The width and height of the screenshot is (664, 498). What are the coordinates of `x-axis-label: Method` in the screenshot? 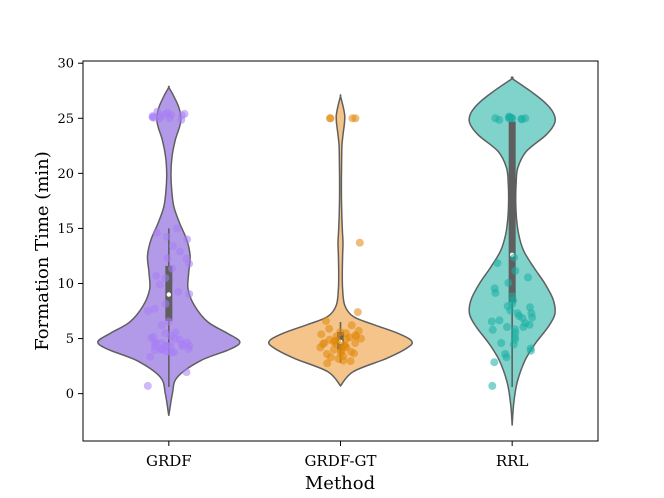 It's located at (340, 483).